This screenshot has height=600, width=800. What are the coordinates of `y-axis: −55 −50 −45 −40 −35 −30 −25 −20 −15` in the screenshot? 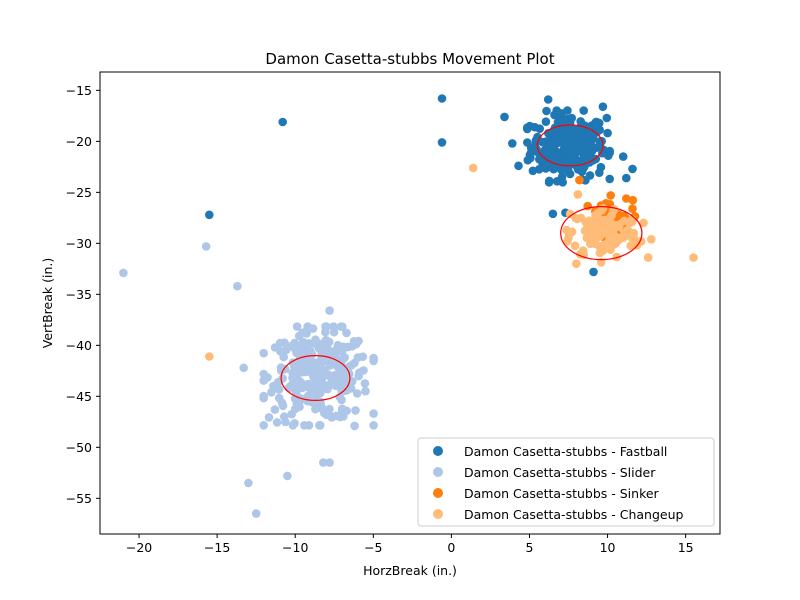 It's located at (83, 294).